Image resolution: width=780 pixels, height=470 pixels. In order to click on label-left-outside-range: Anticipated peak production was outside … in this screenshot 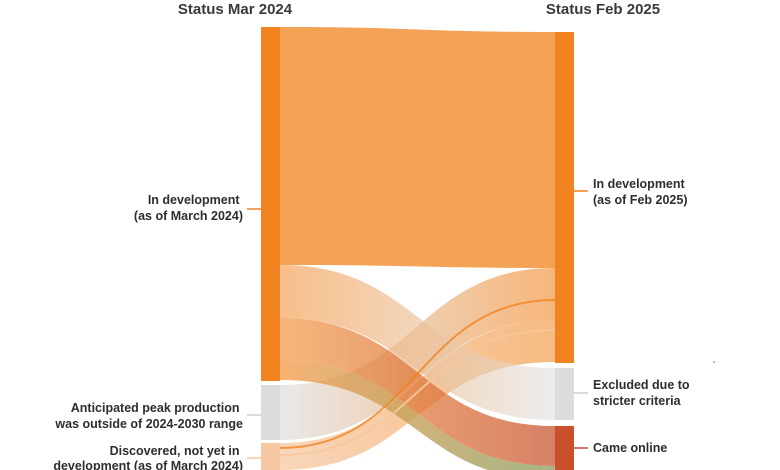, I will do `click(148, 416)`.